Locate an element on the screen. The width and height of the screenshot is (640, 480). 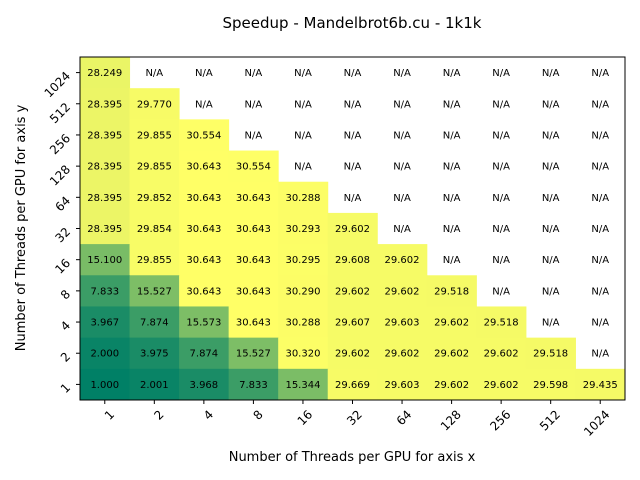
y-axis-label: Number of Threads per GPU for axis y is located at coordinates (21, 227).